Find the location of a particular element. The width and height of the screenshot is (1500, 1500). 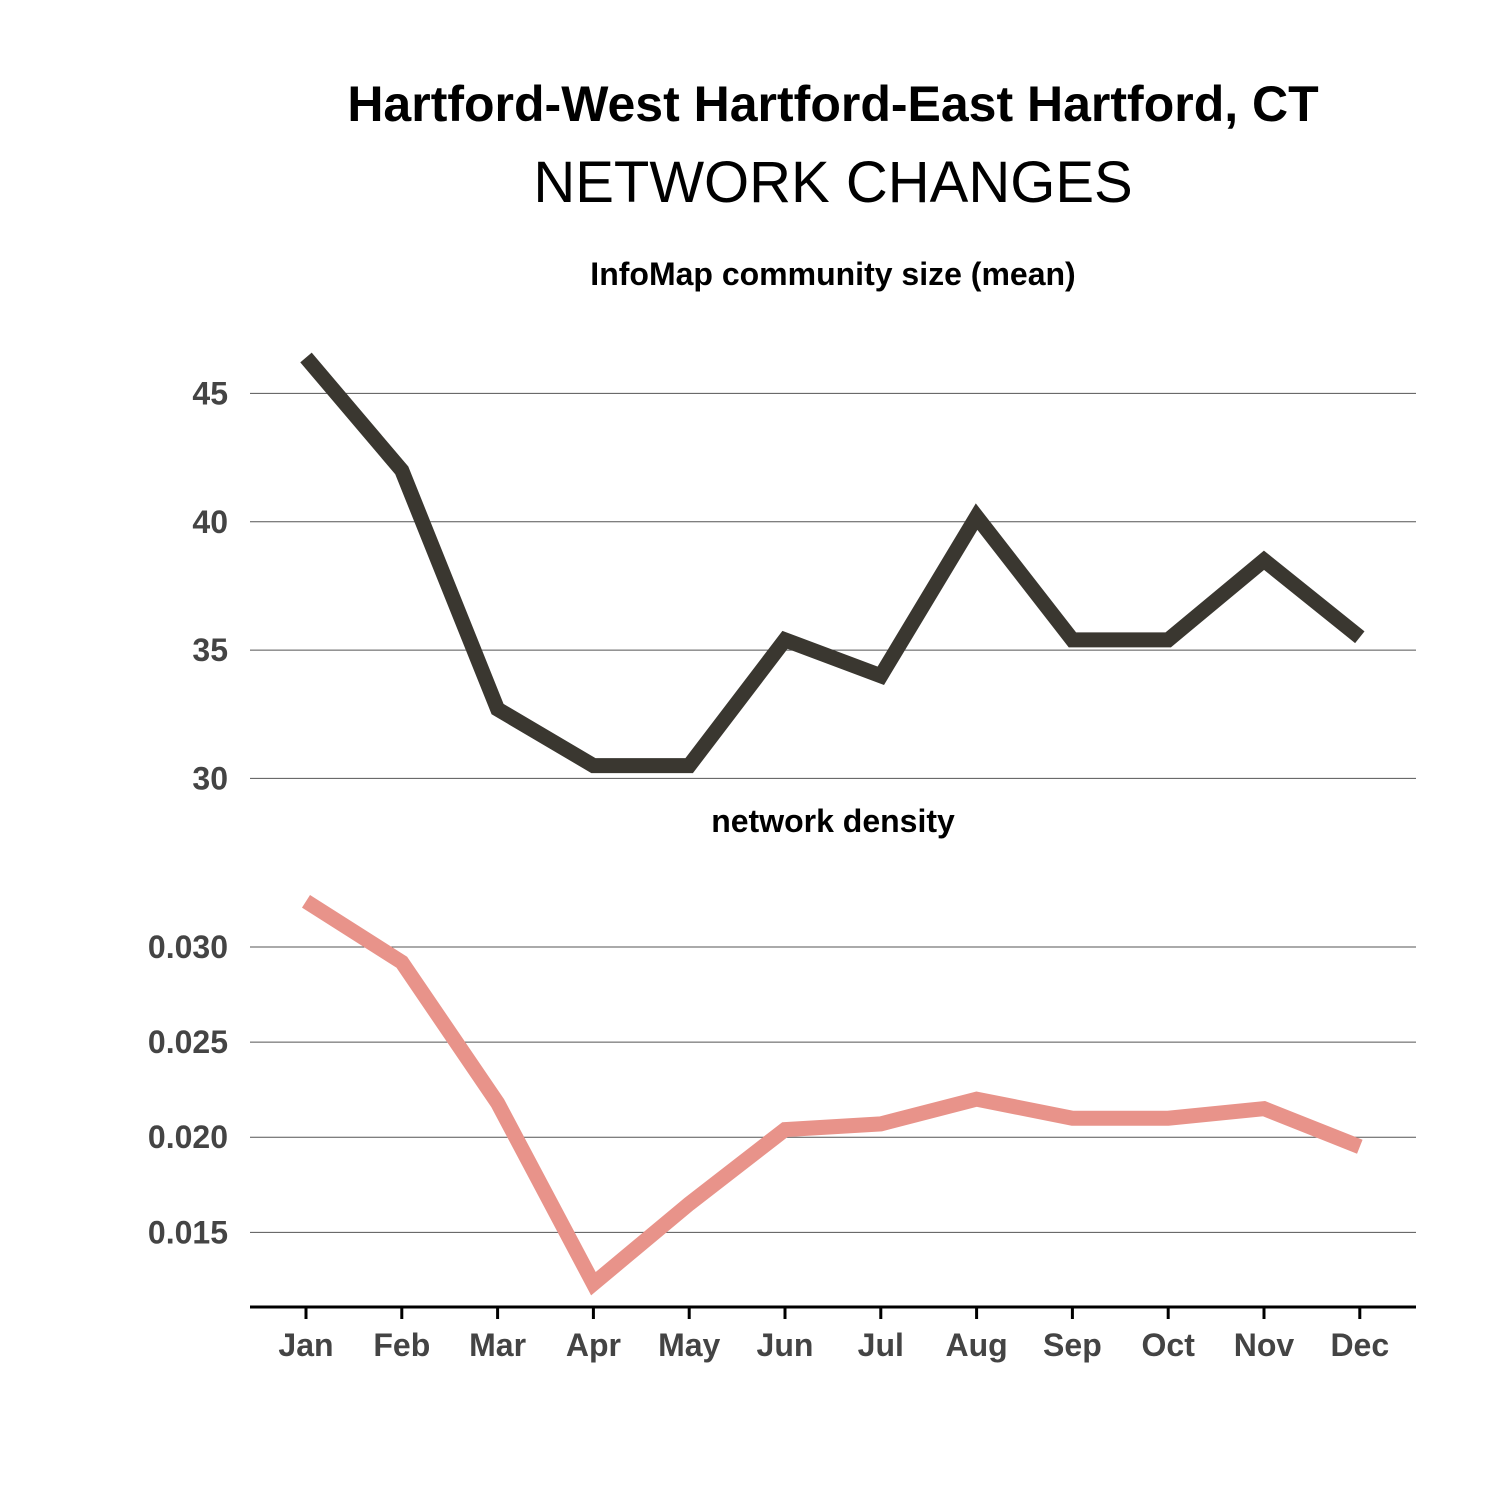

x-tick-label: Apr is located at coordinates (593, 1345).